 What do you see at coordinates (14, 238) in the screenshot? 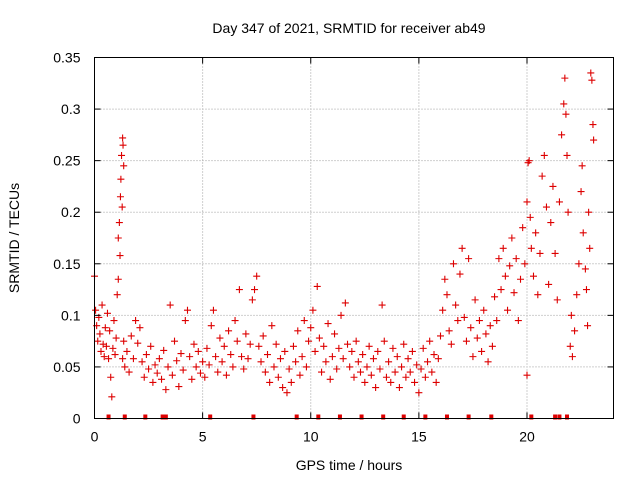
I see `y-axis-label: SRMTID / TECUs` at bounding box center [14, 238].